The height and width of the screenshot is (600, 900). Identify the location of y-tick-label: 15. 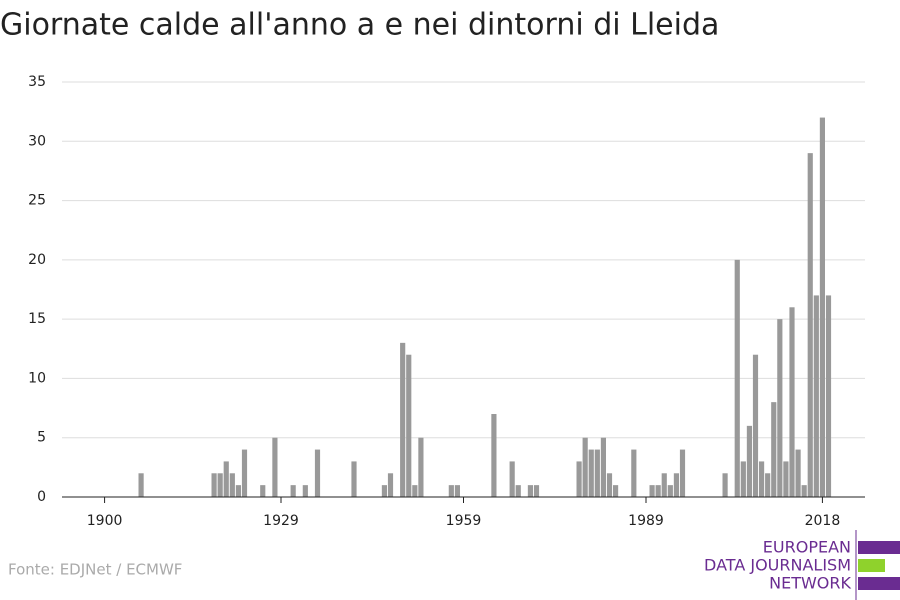
(37, 319).